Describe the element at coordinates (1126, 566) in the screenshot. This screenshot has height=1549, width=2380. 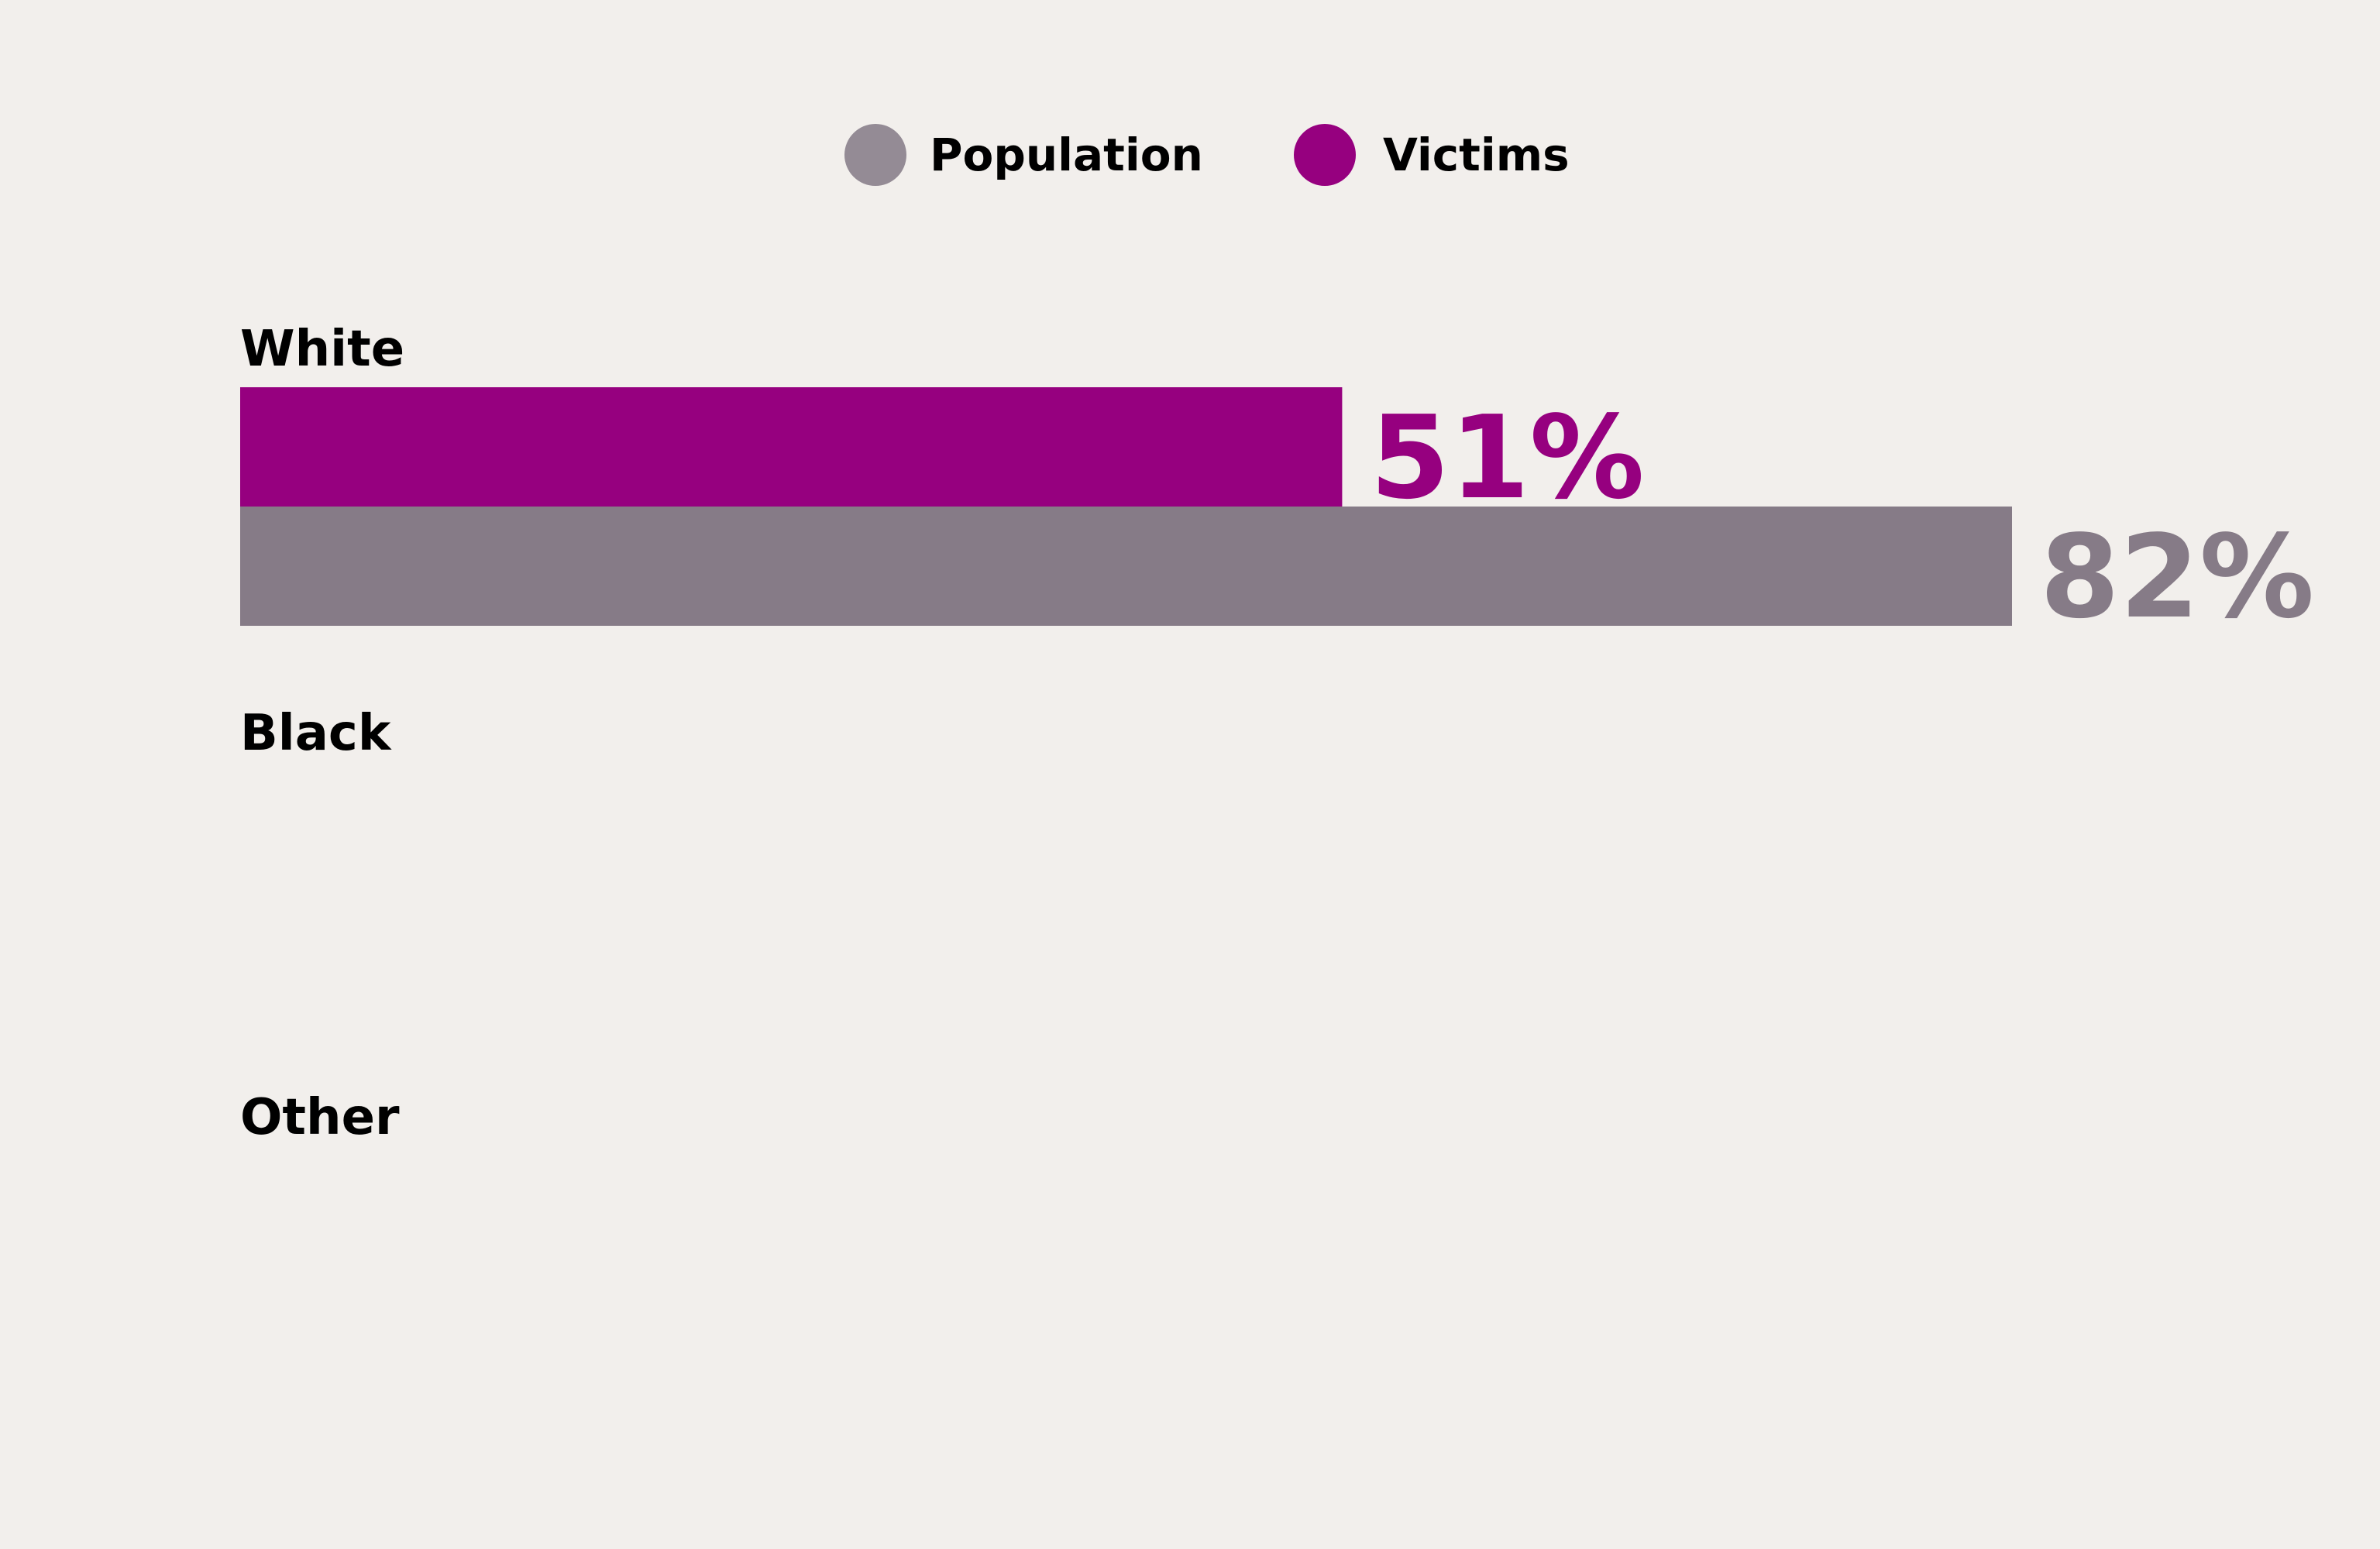
I see `bar-population-white` at that location.